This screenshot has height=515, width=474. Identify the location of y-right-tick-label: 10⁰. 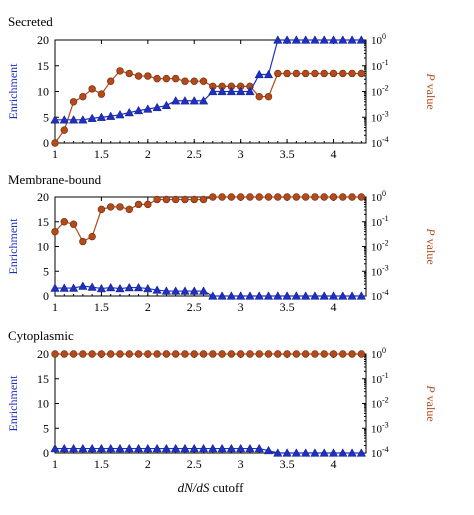
(378, 39).